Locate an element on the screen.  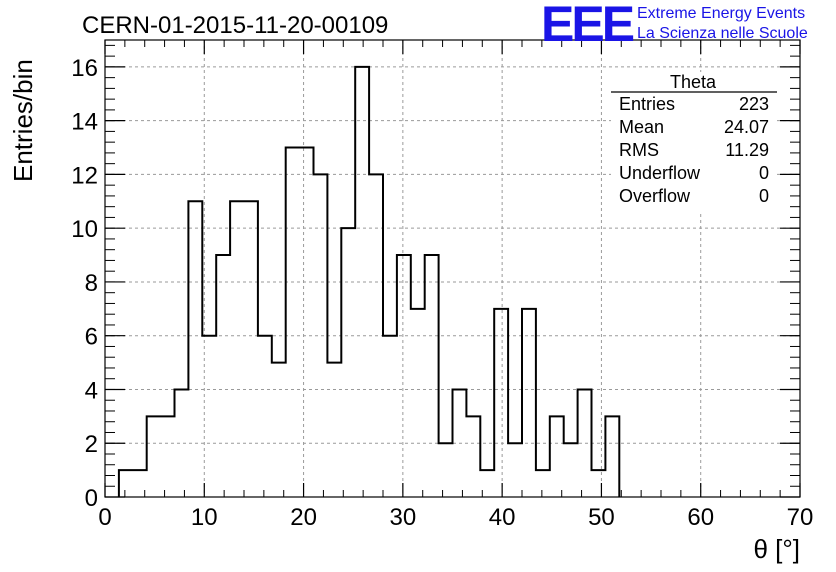
y-tick-label: 14 is located at coordinates (84, 122).